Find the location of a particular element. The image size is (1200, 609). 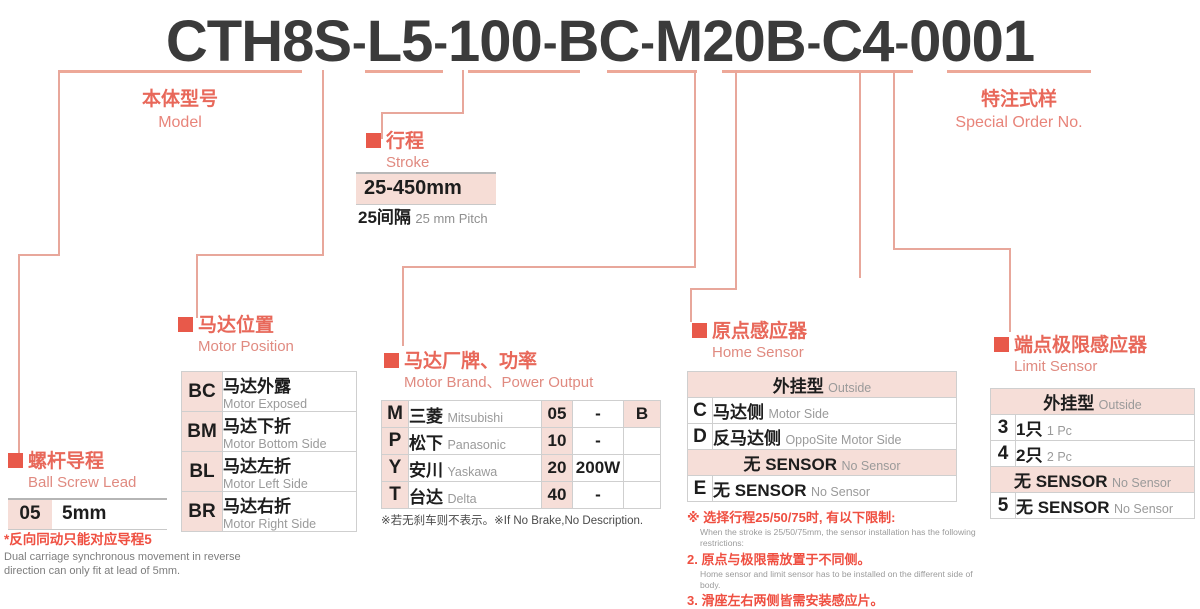

brand-name-cn: 安川 is located at coordinates (426, 470).